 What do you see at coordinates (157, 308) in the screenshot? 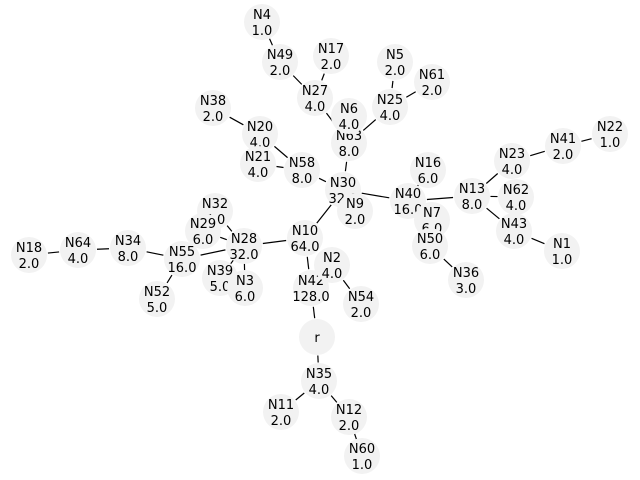
I see `node-value: 5.0` at bounding box center [157, 308].